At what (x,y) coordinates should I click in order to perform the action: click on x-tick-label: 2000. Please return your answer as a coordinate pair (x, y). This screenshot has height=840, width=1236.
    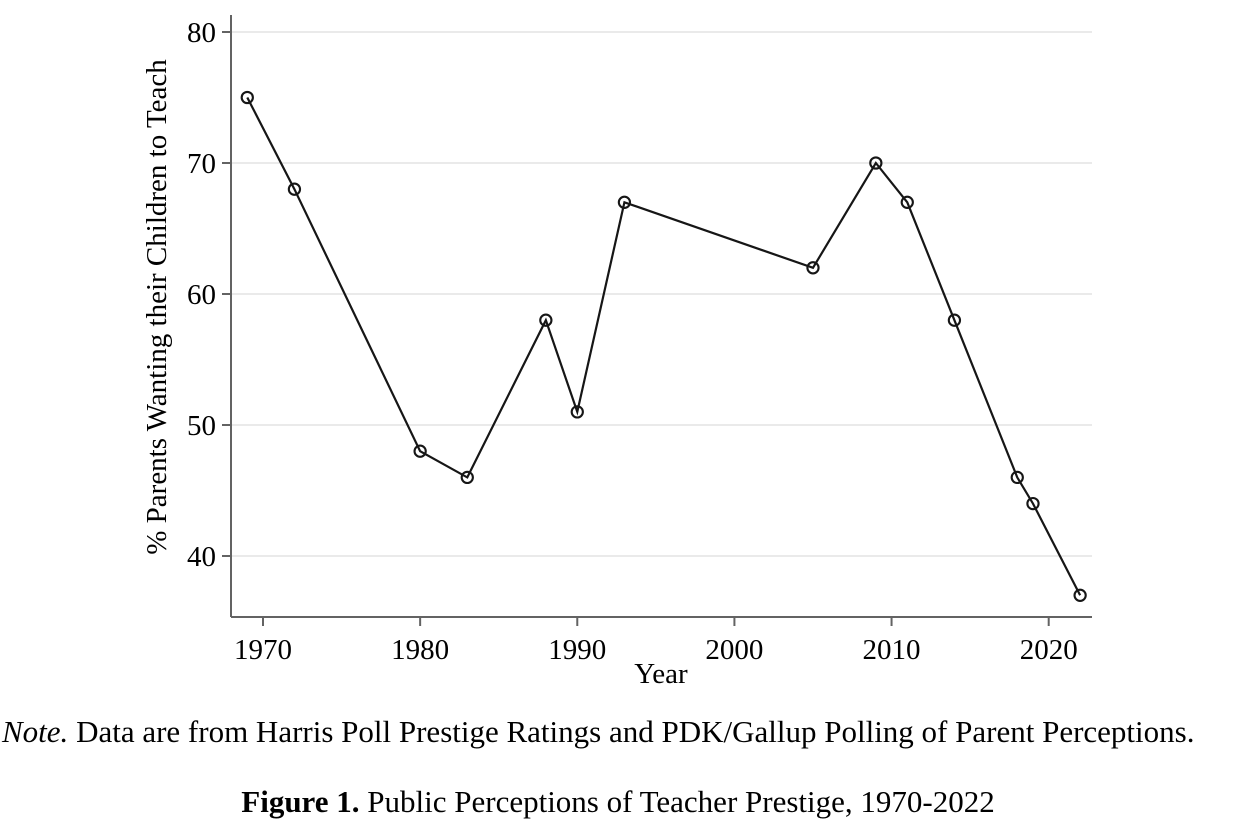
    Looking at the image, I should click on (734, 650).